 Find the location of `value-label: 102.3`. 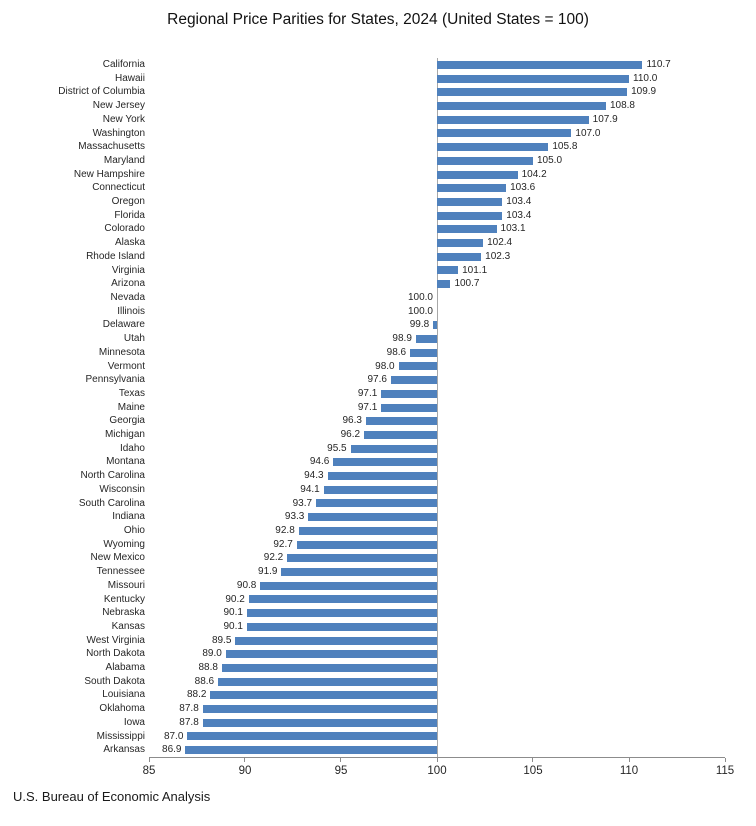

value-label: 102.3 is located at coordinates (498, 256).